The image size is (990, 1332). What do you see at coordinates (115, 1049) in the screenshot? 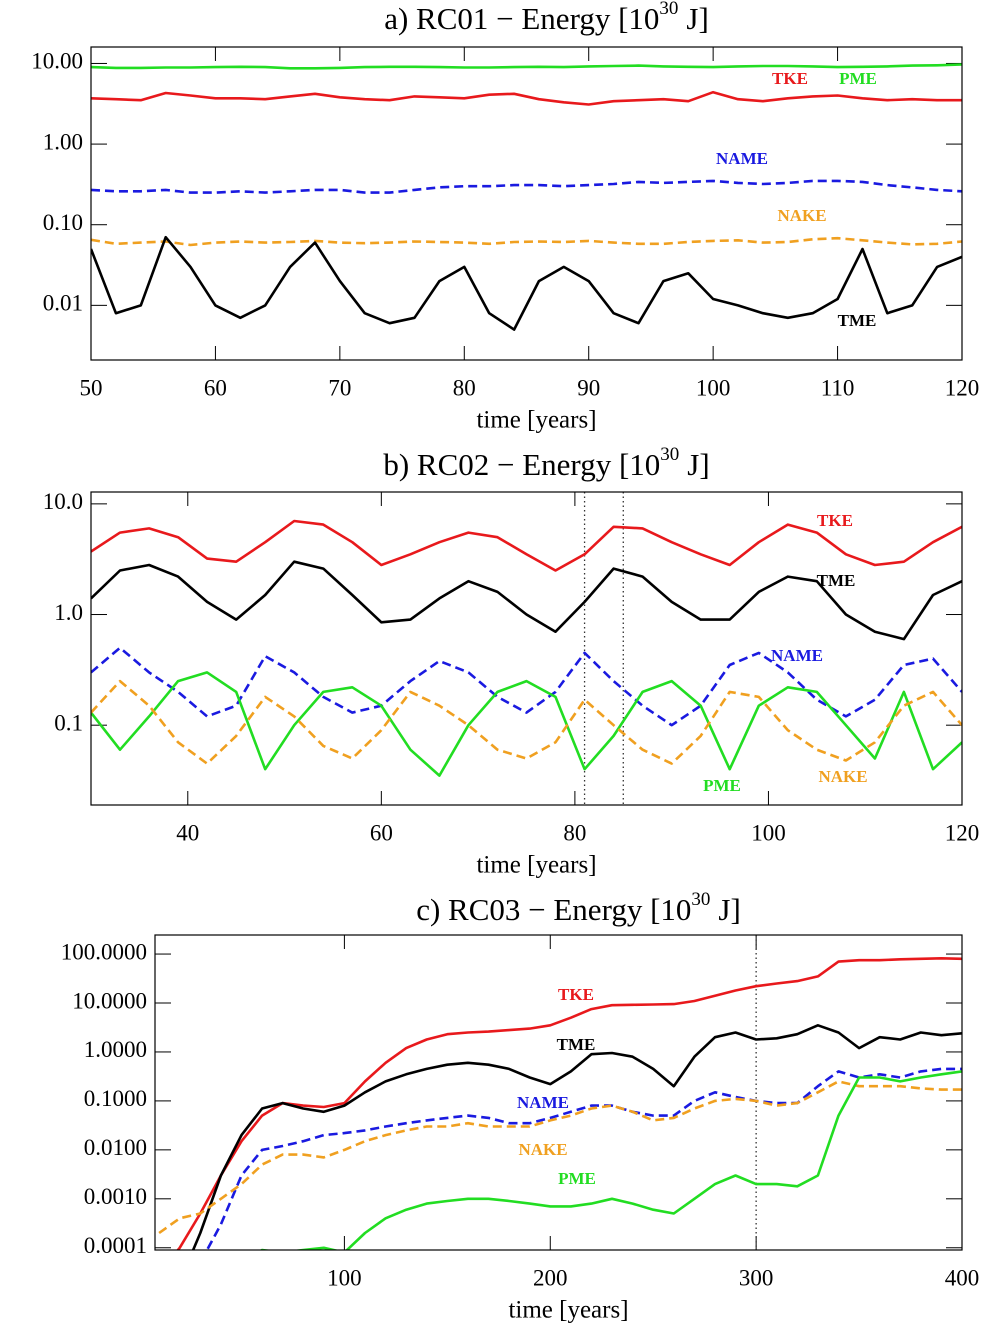
I see `y-tick-label: 1.0000` at bounding box center [115, 1049].